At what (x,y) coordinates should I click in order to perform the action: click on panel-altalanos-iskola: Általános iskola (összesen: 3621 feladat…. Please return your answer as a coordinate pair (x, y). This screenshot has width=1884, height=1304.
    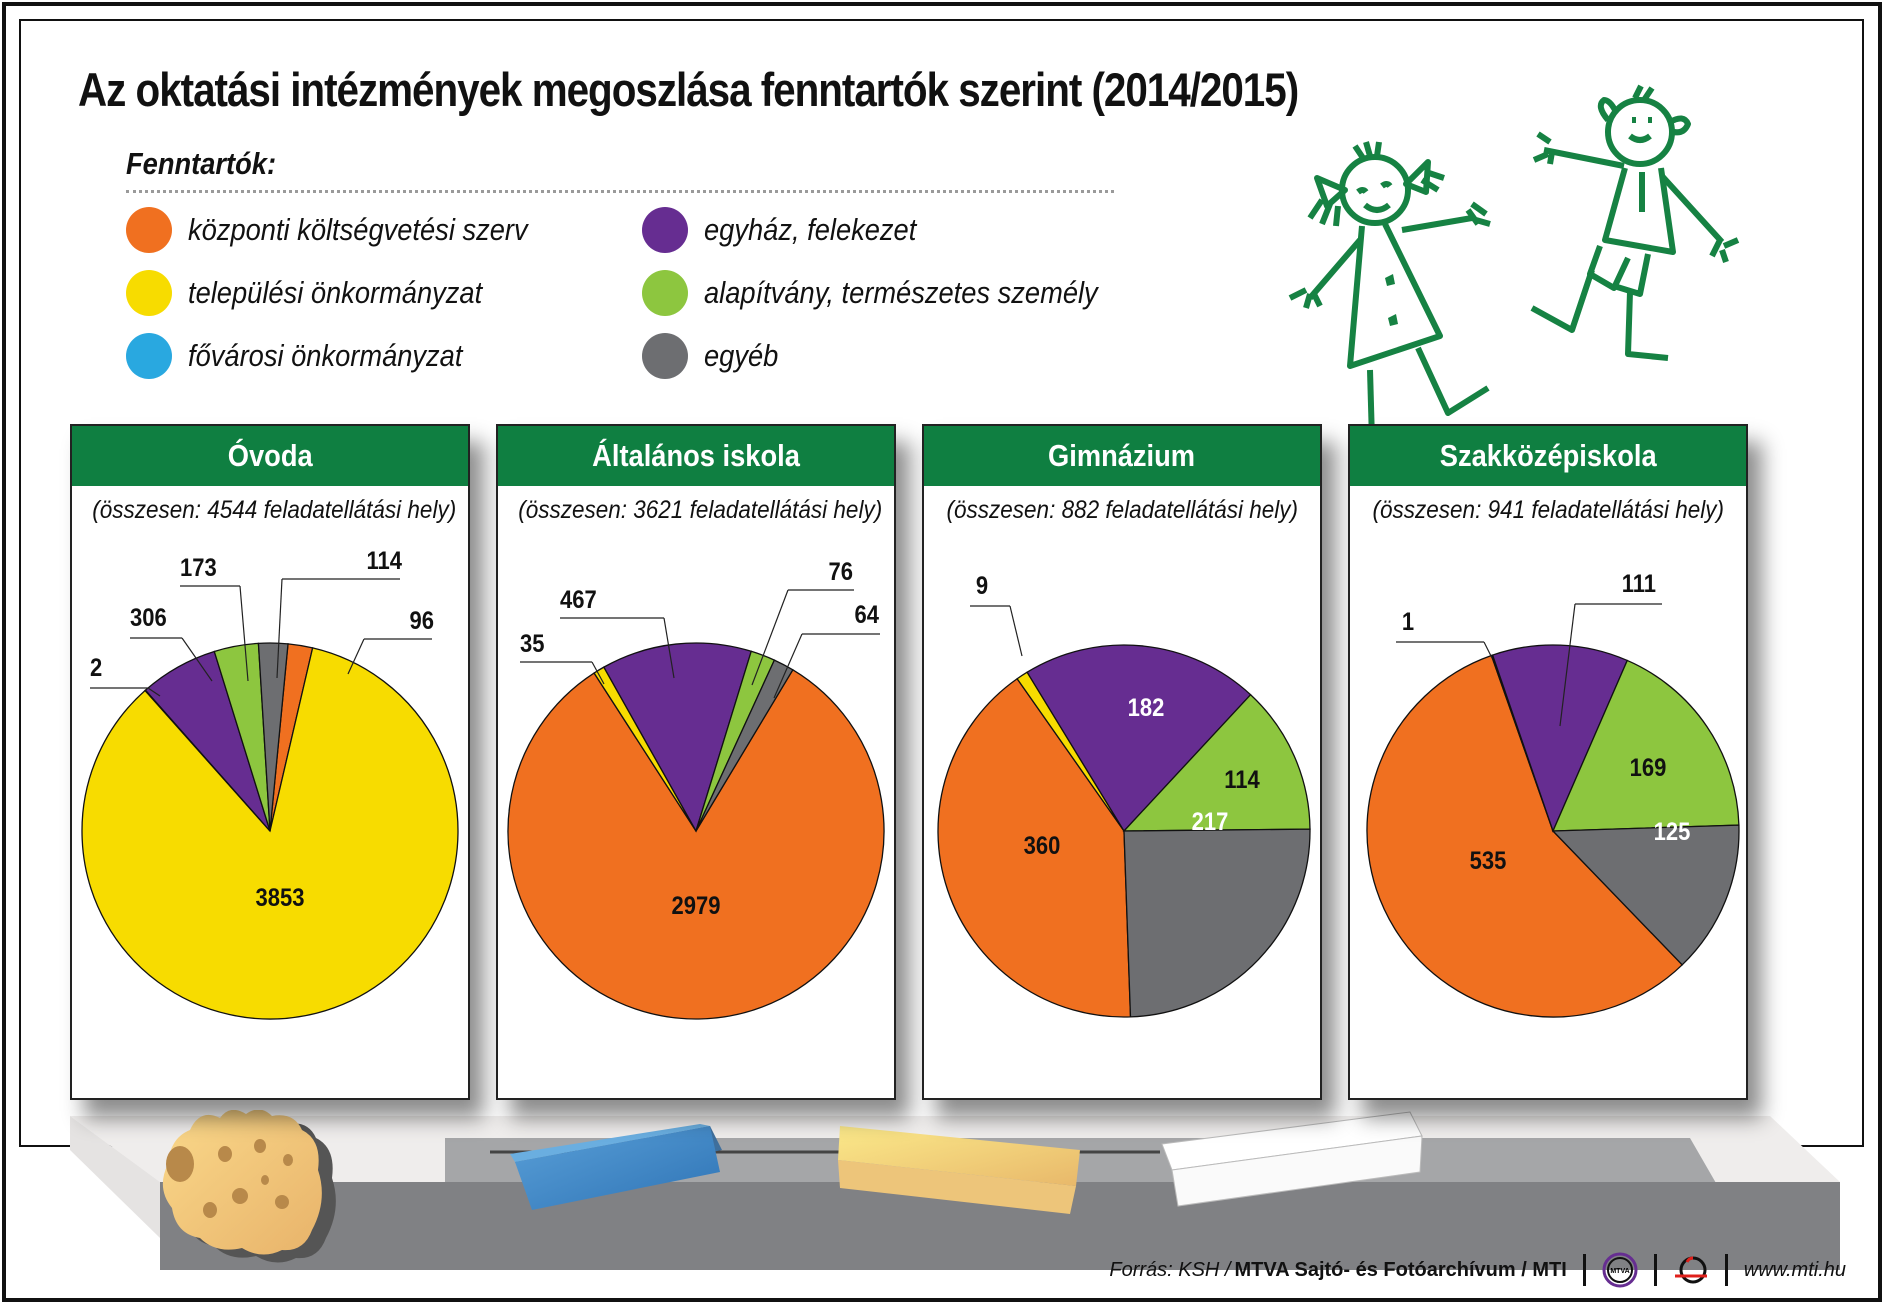
    Looking at the image, I should click on (696, 762).